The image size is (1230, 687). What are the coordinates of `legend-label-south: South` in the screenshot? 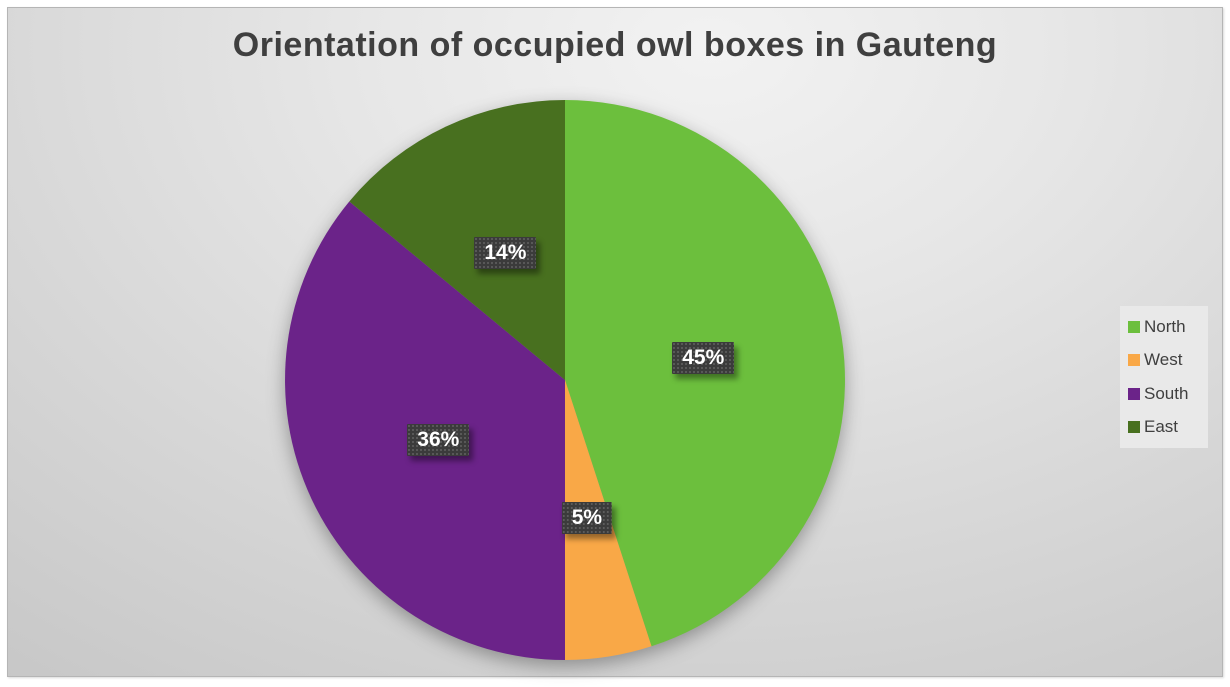 It's located at (1166, 393).